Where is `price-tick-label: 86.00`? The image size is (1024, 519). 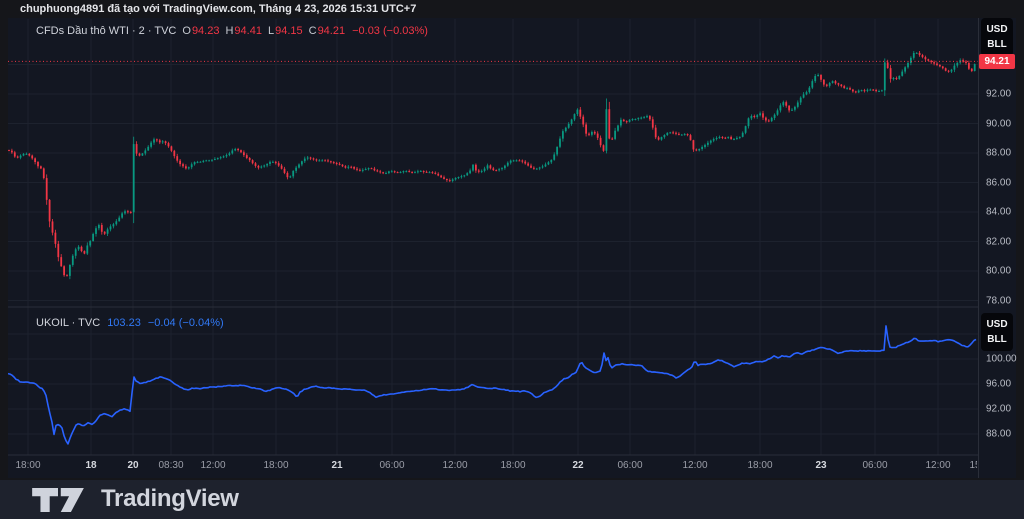
price-tick-label: 86.00 is located at coordinates (999, 182).